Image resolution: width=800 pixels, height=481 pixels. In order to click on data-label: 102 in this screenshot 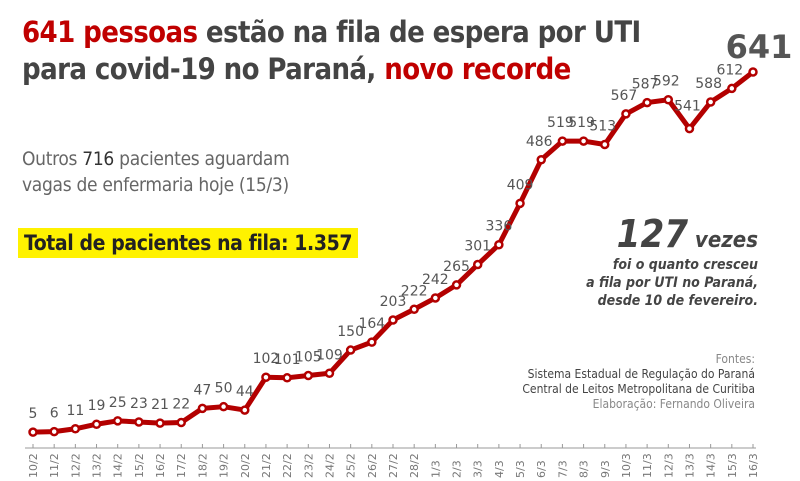, I will do `click(266, 359)`.